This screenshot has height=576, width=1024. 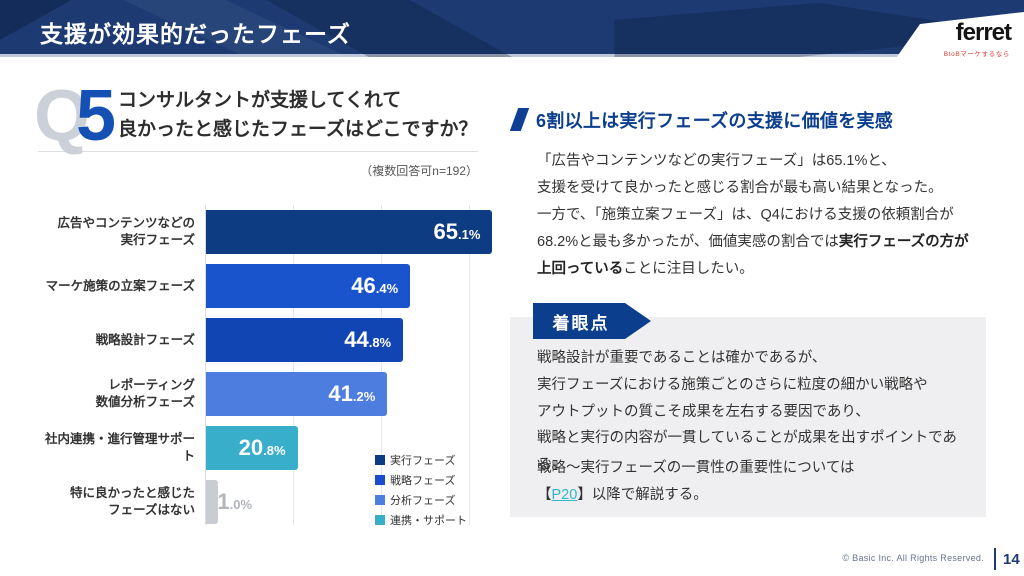 What do you see at coordinates (976, 54) in the screenshot?
I see `logo-tagline: BtoBマーケするなら` at bounding box center [976, 54].